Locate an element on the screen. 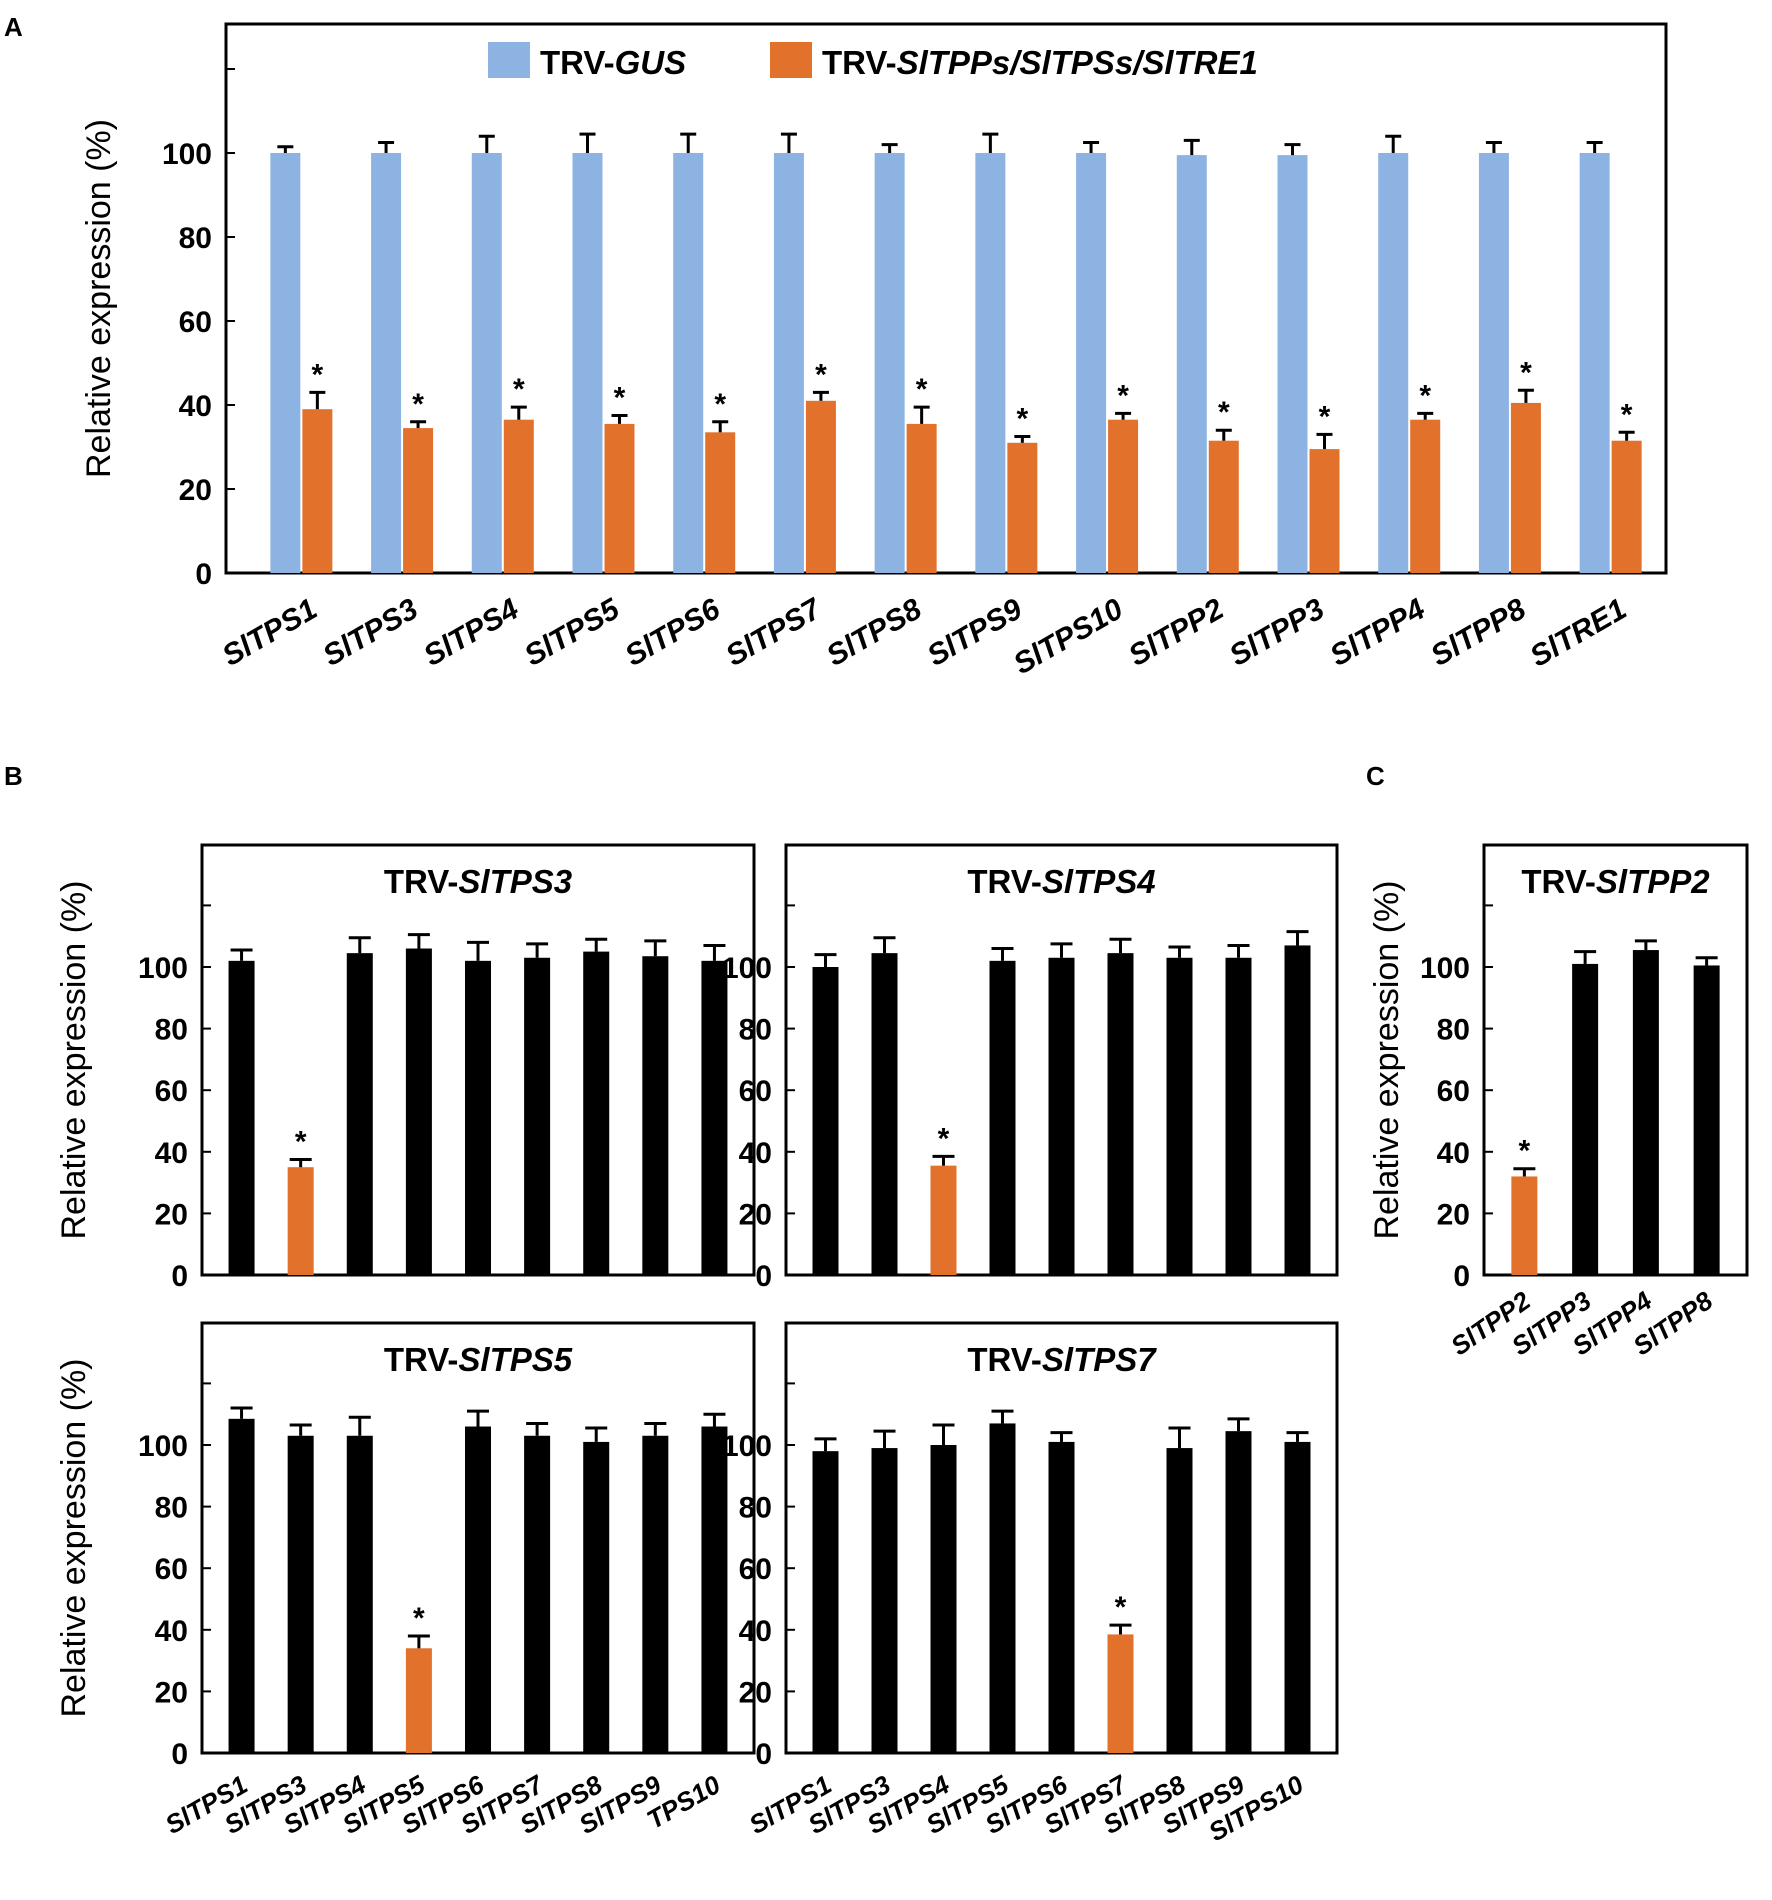  panel-letter-b: B is located at coordinates (13, 776).